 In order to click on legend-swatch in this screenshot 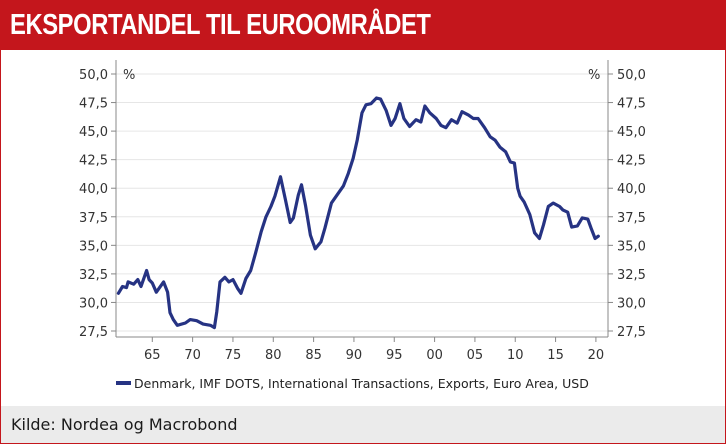, I will do `click(123, 383)`.